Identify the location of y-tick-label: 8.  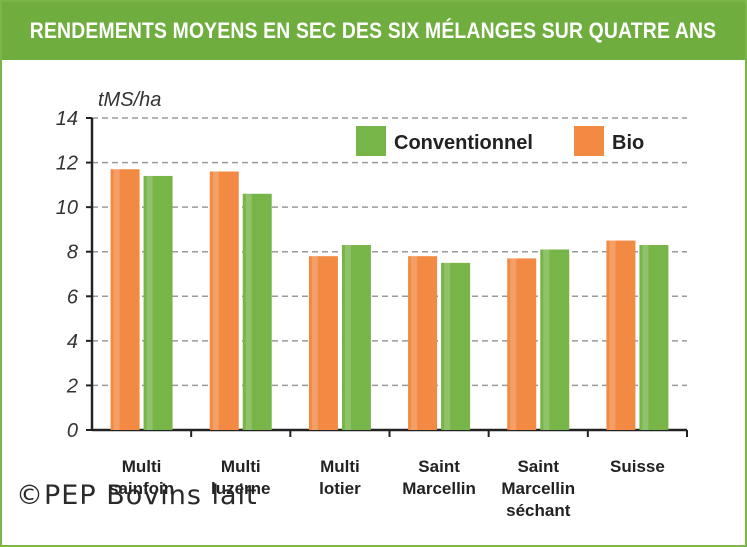
(72, 253).